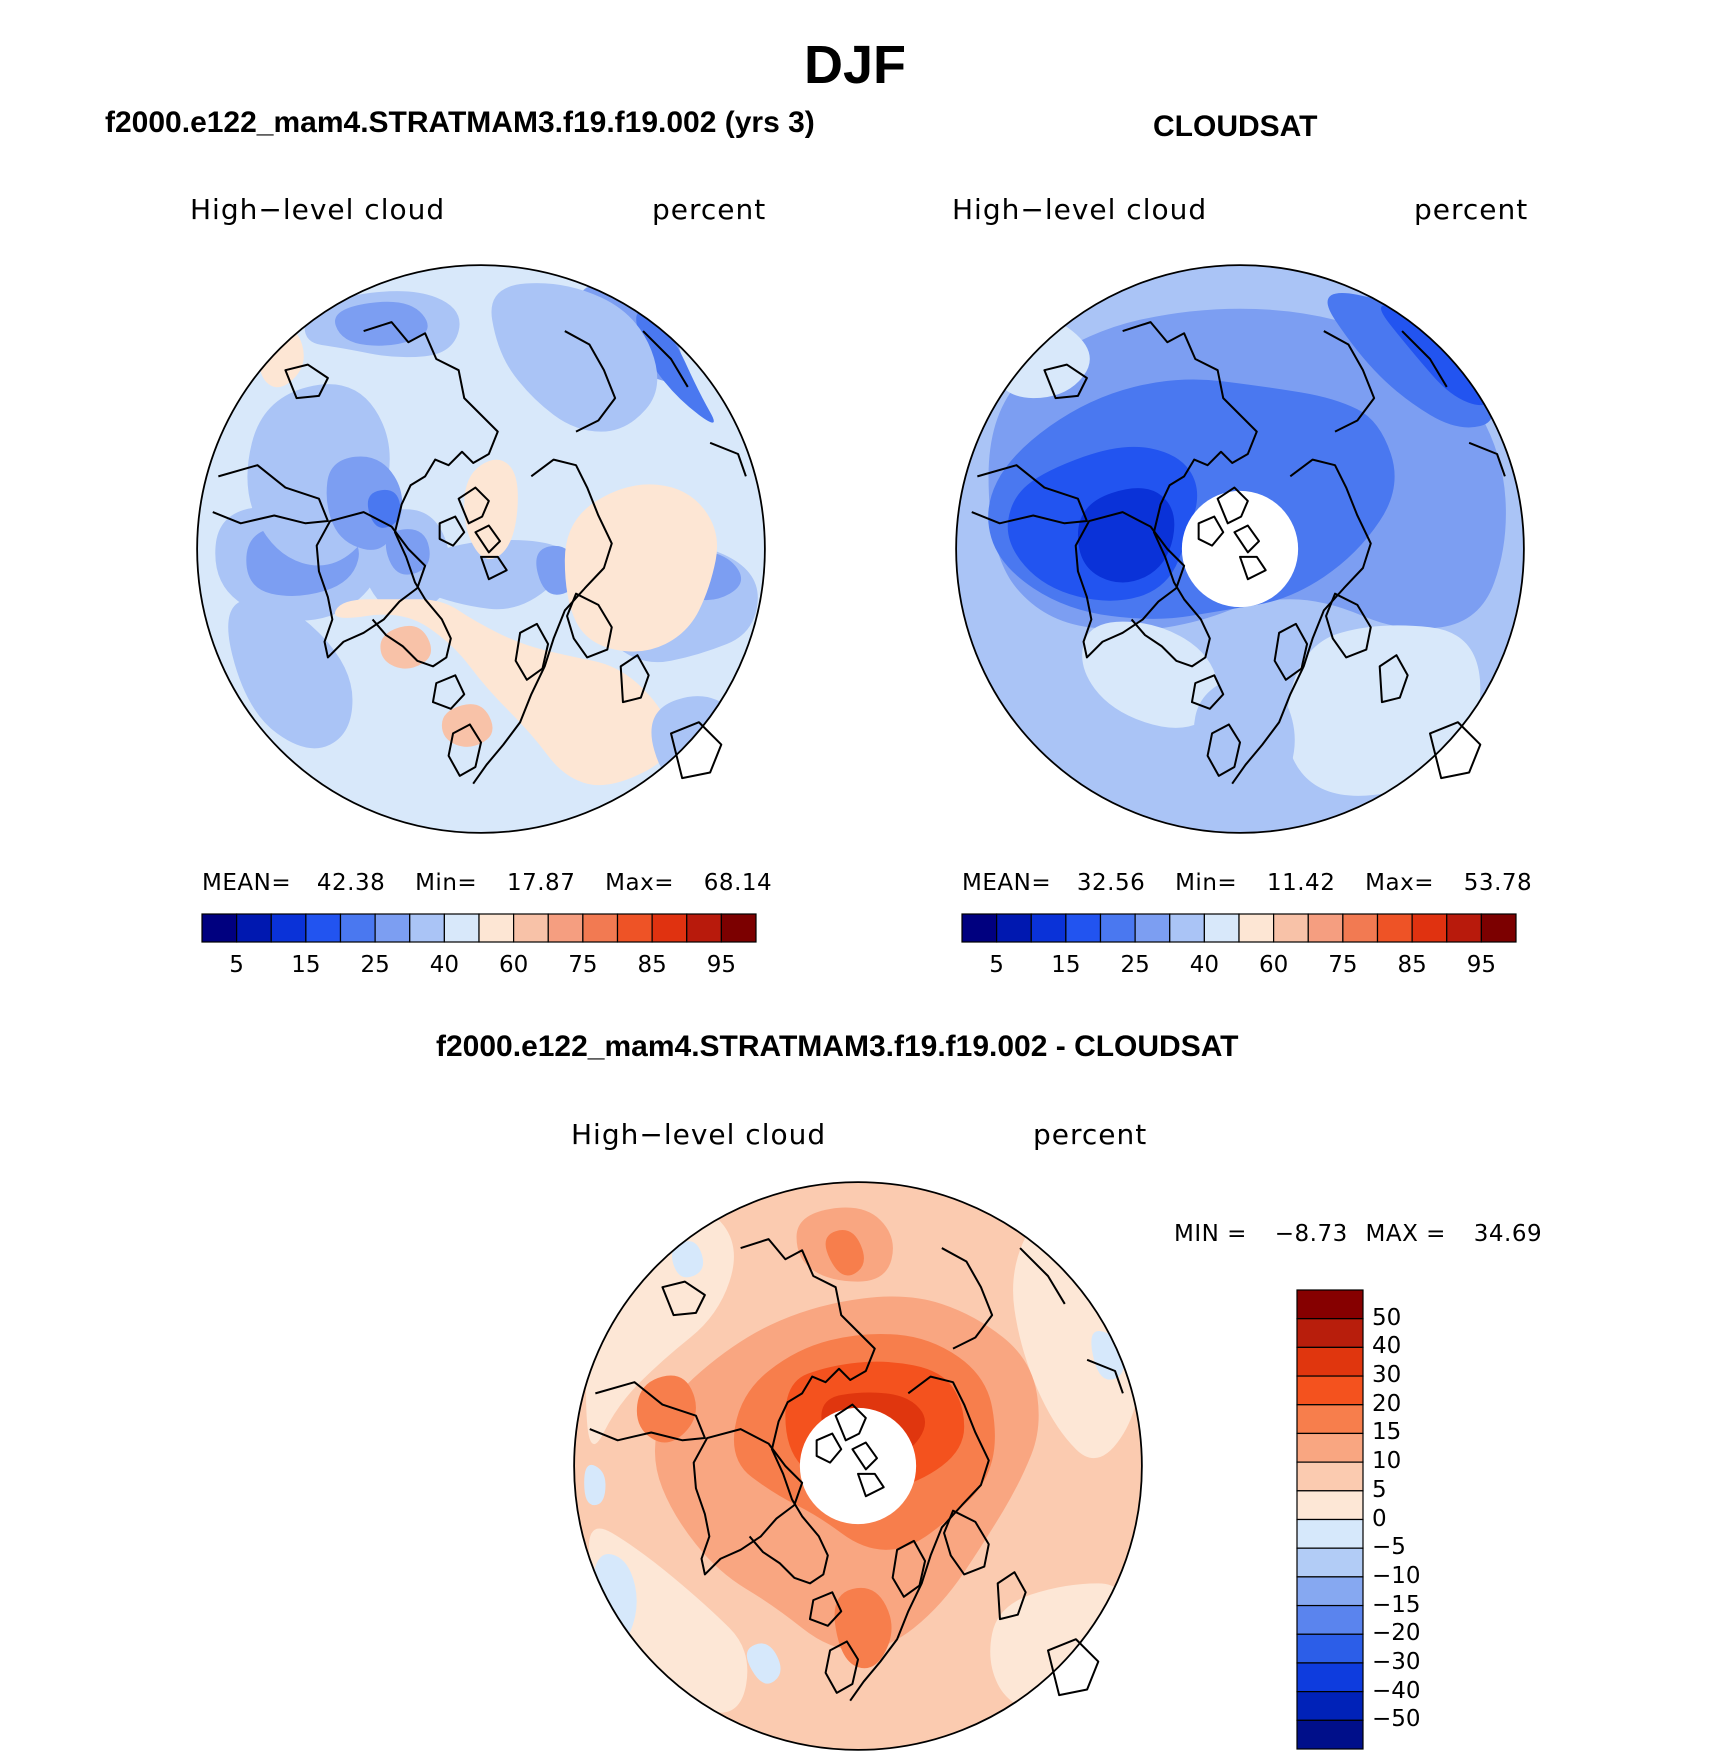 This screenshot has width=1710, height=1753. Describe the element at coordinates (652, 965) in the screenshot. I see `colorbar-tick-label: 85` at that location.